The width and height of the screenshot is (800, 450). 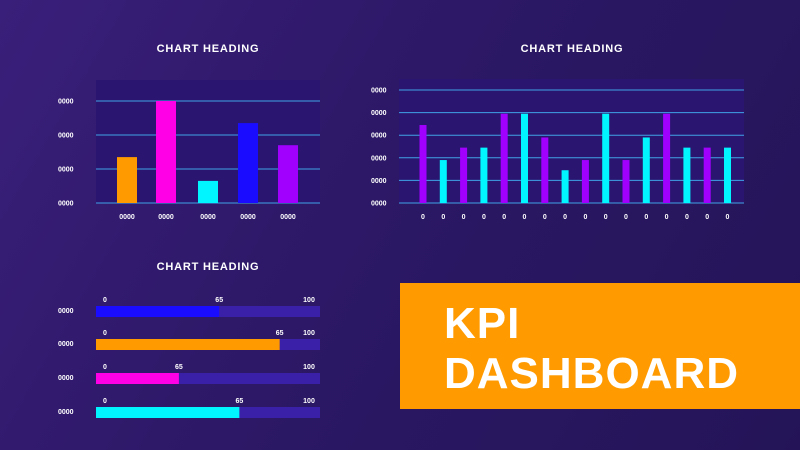 What do you see at coordinates (208, 267) in the screenshot?
I see `chart3-title: CHART HEADING` at bounding box center [208, 267].